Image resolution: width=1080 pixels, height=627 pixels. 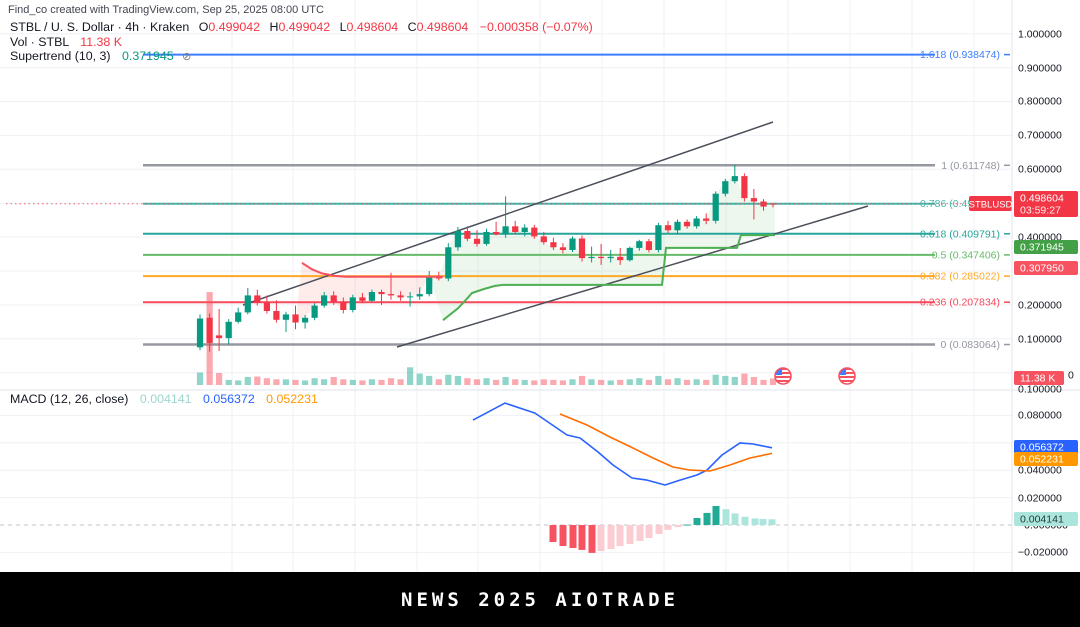 What do you see at coordinates (1040, 416) in the screenshot?
I see `svg-text: 0.080000` at bounding box center [1040, 416].